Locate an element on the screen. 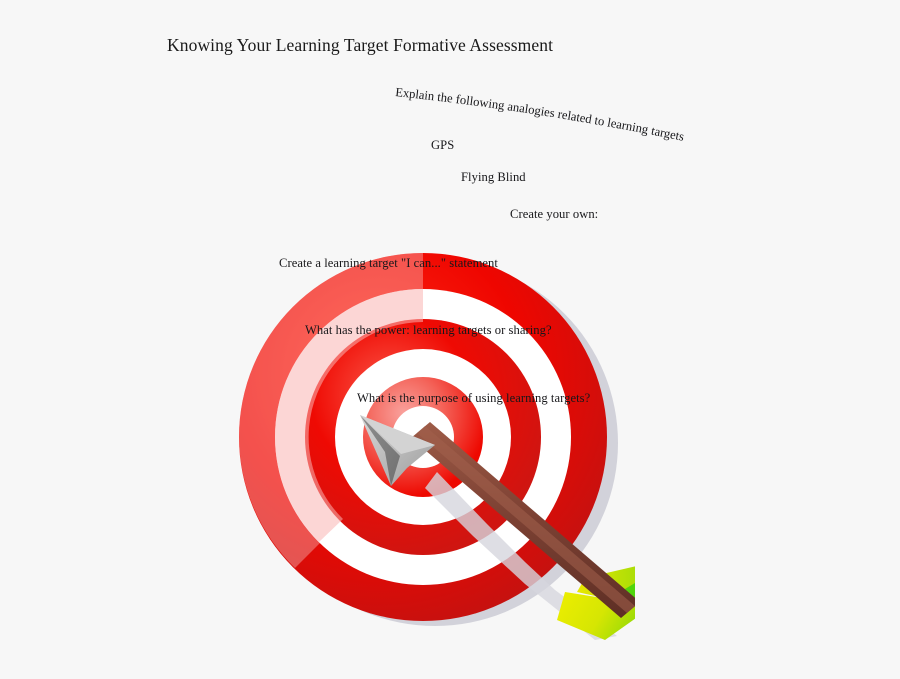 This screenshot has width=900, height=679. prompt-create-your-own: Create your own: is located at coordinates (554, 214).